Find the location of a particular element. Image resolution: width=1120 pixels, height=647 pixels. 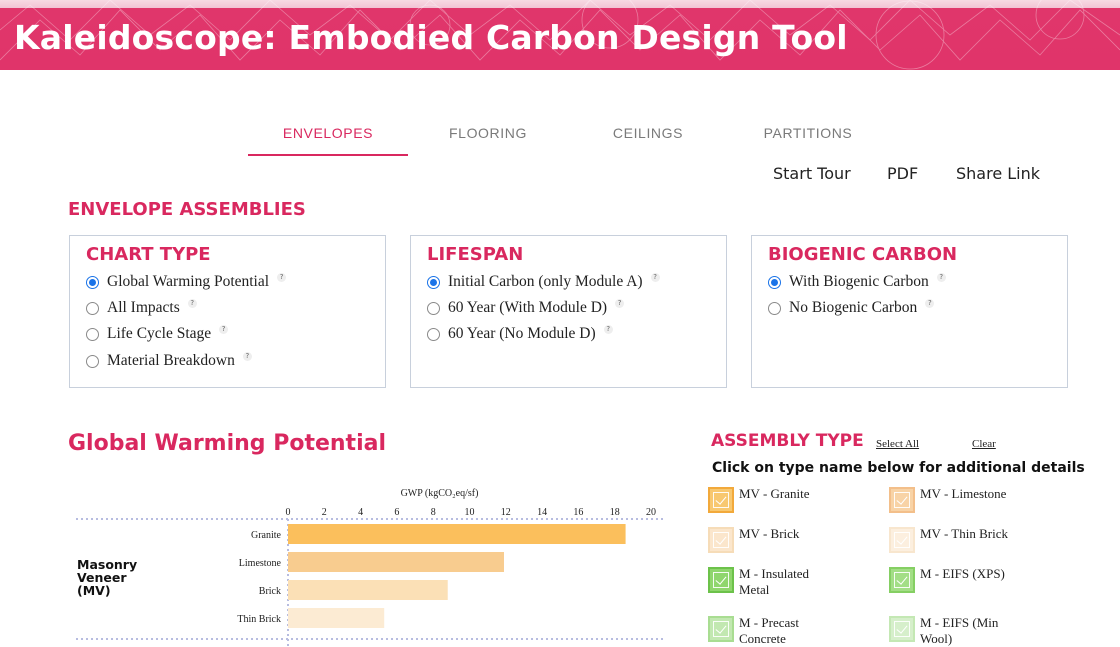

option-material-breakdown: Material Breakdown ? is located at coordinates (169, 361).